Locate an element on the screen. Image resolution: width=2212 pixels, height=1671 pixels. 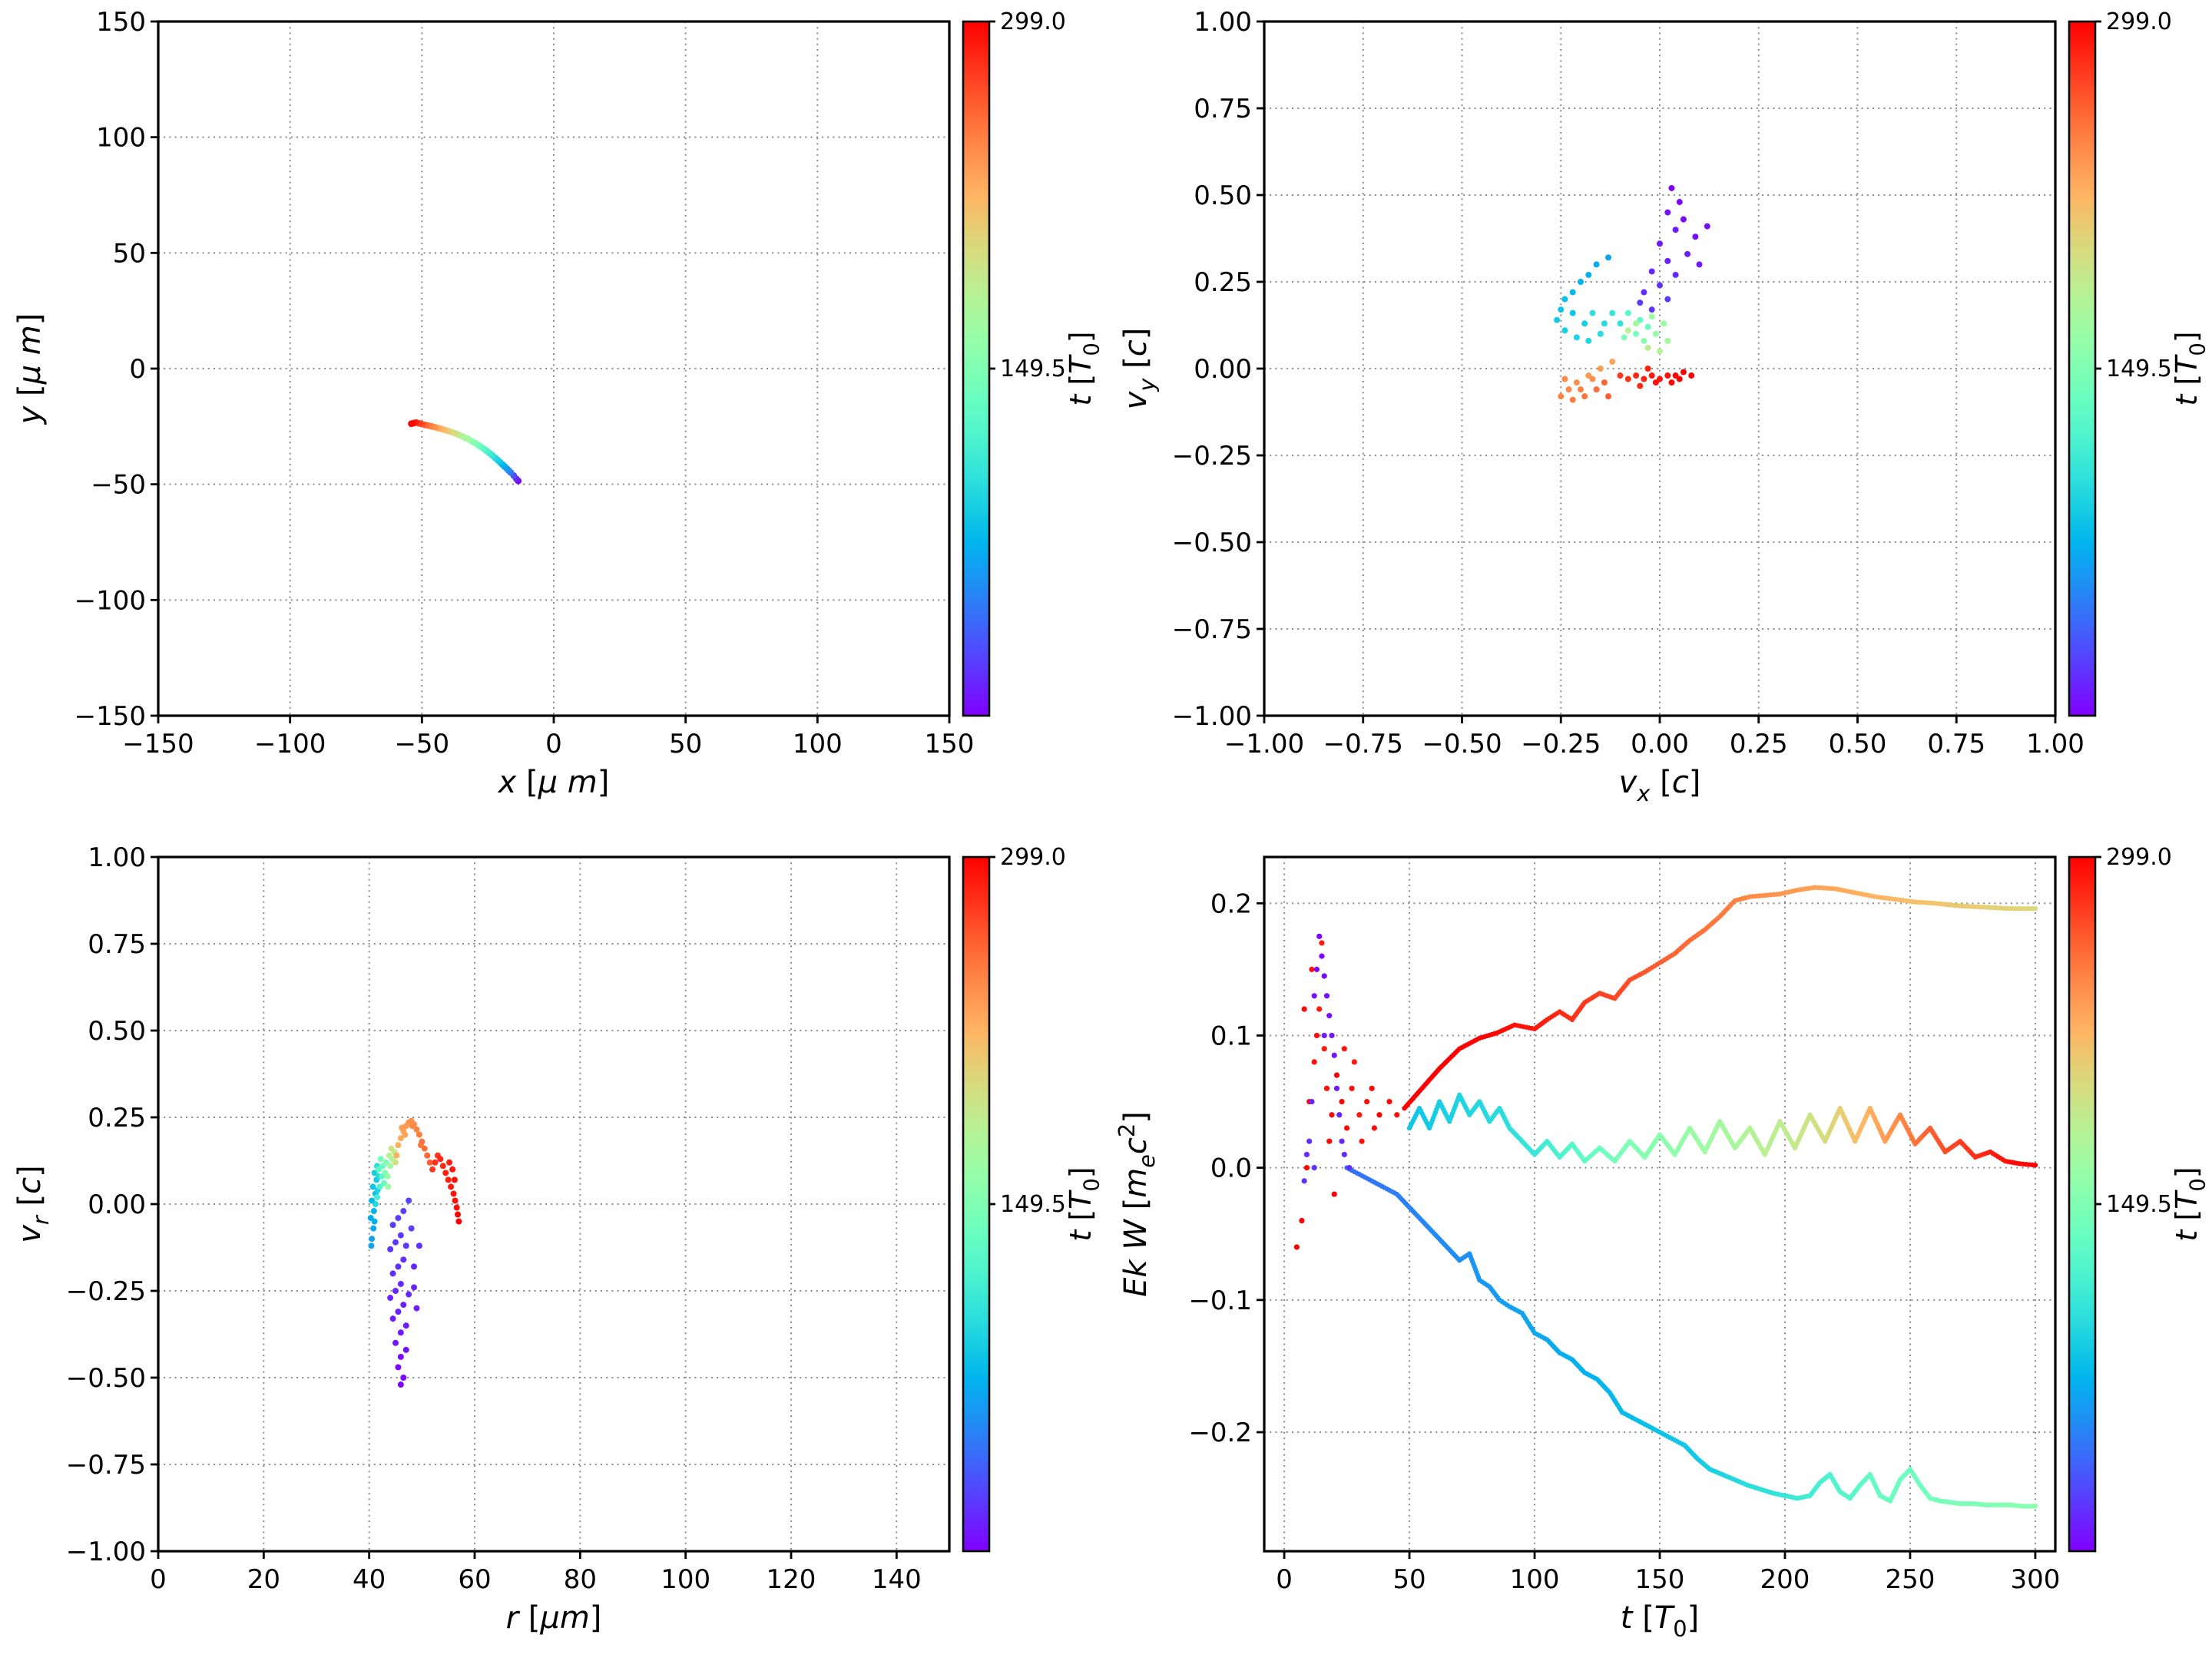
series-energy-gain-curve is located at coordinates (1720, 998).